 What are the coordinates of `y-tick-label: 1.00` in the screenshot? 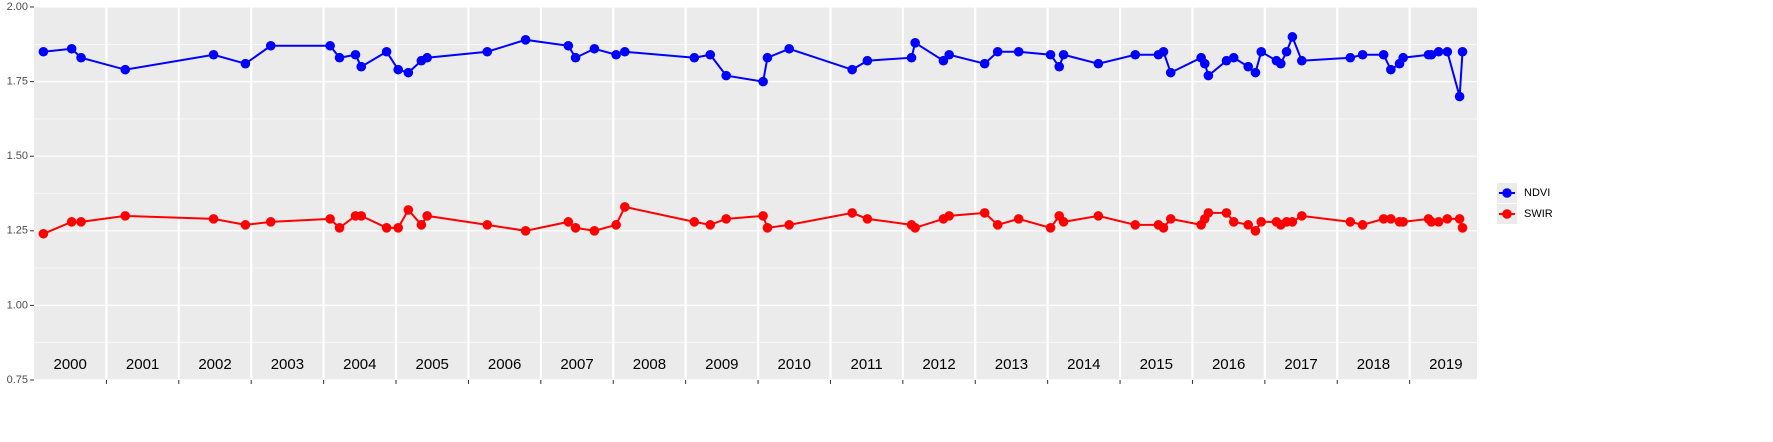 It's located at (17, 305).